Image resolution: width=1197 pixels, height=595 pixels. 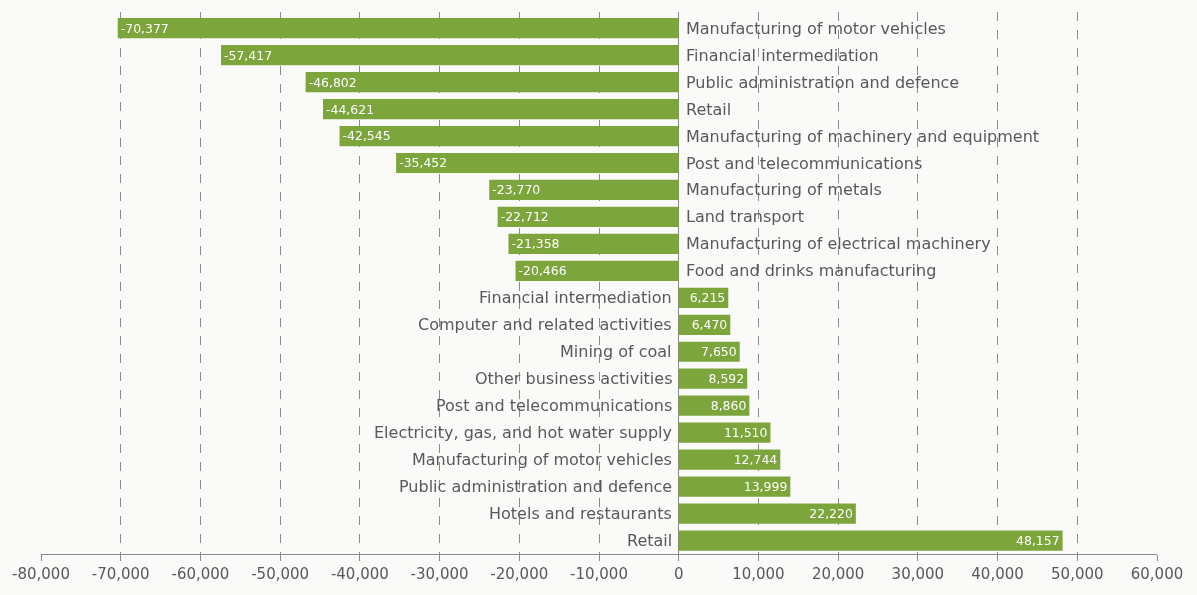 What do you see at coordinates (678, 574) in the screenshot?
I see `x-tick-label: 0` at bounding box center [678, 574].